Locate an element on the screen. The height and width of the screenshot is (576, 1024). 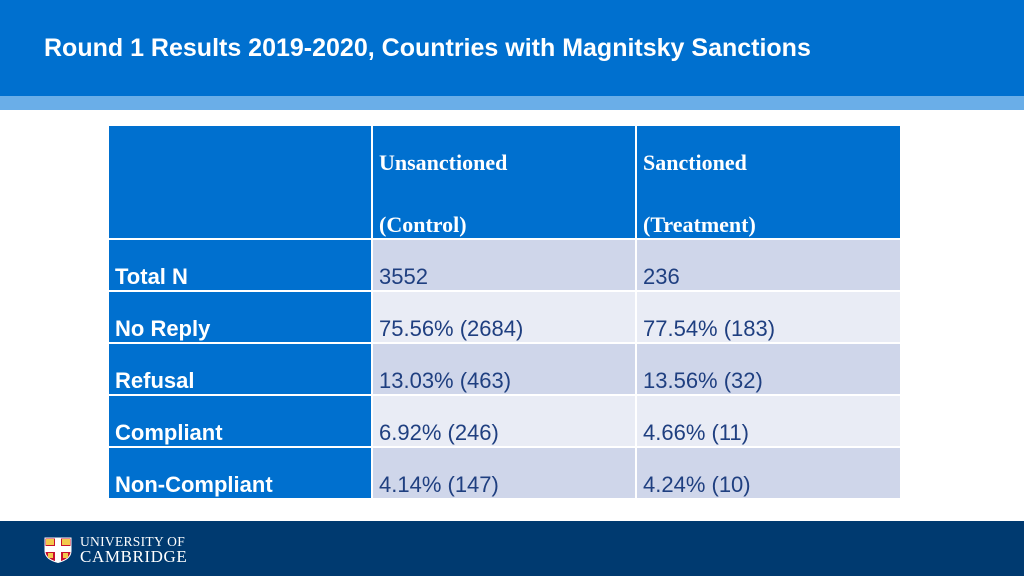
header-sanctioned-label: Sanctioned is located at coordinates (695, 162).